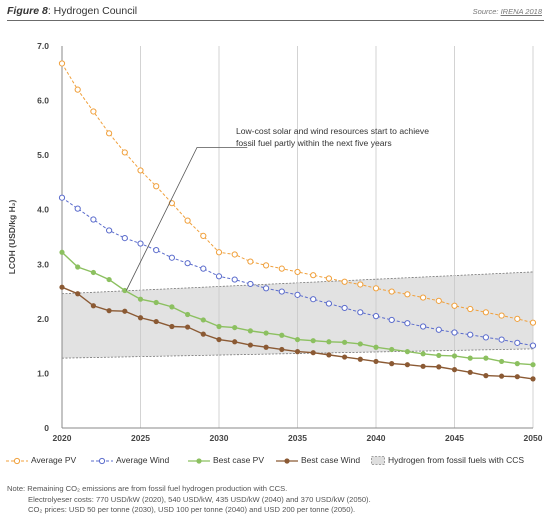 The image size is (550, 523). Describe the element at coordinates (517, 377) in the screenshot. I see `data-point-best-case-wind-2049` at that location.